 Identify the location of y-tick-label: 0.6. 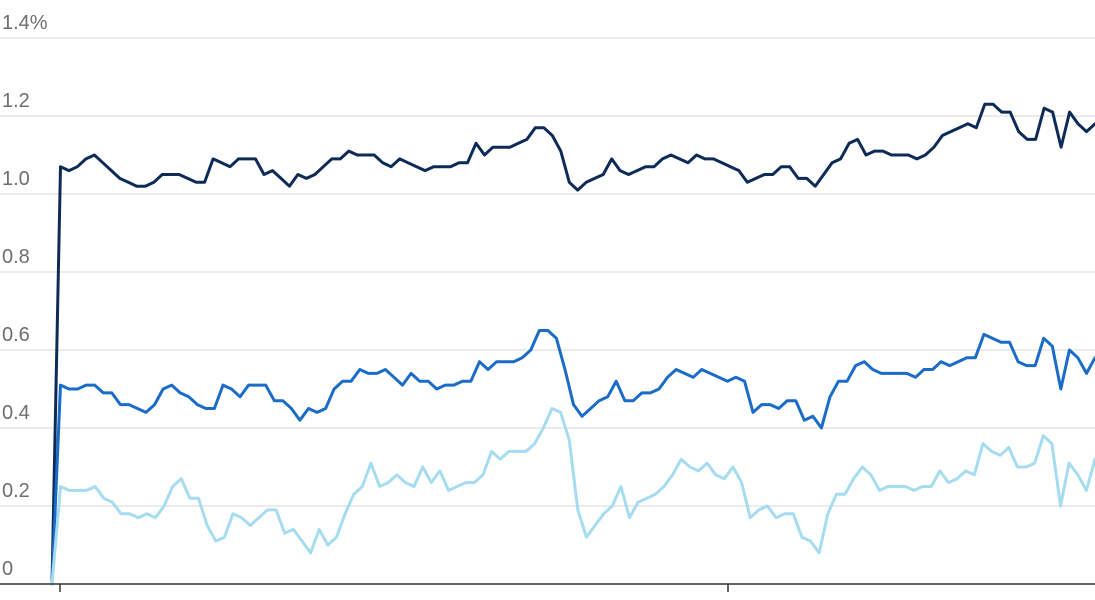
(16, 335).